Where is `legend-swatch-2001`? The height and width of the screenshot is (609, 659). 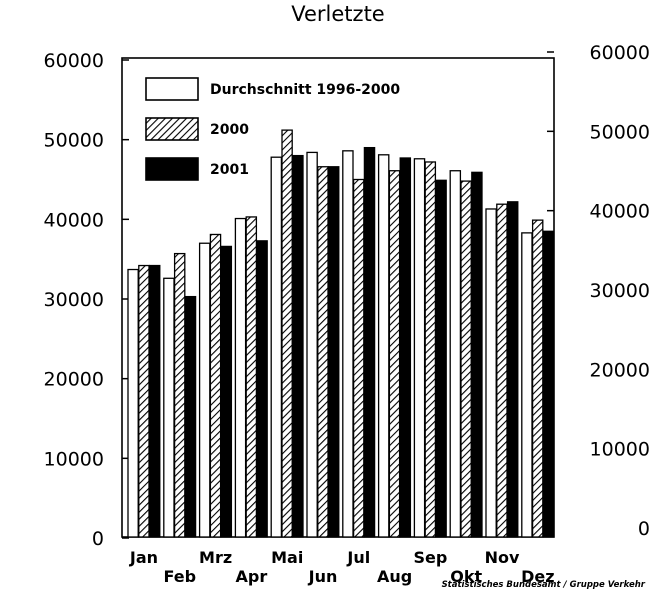
legend-swatch-2001 is located at coordinates (172, 169).